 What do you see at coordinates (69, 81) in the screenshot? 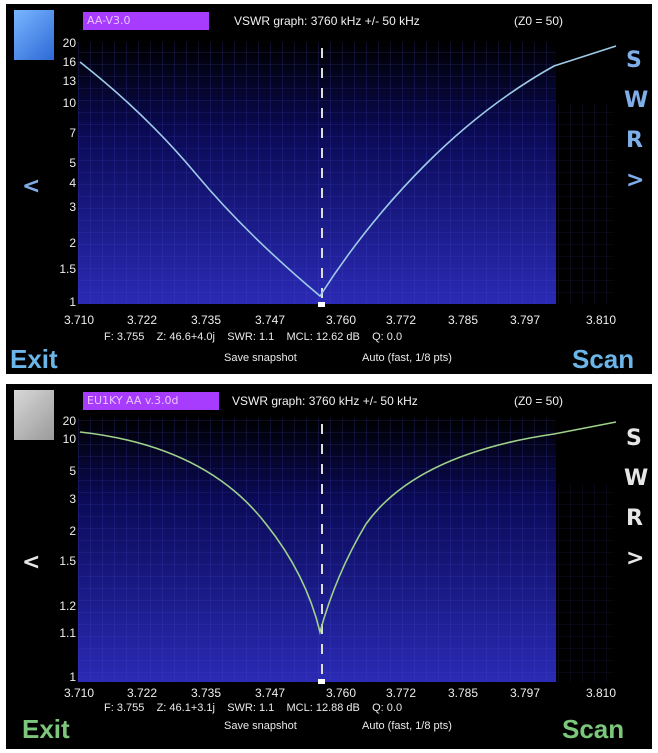
I see `y-tick: 13` at bounding box center [69, 81].